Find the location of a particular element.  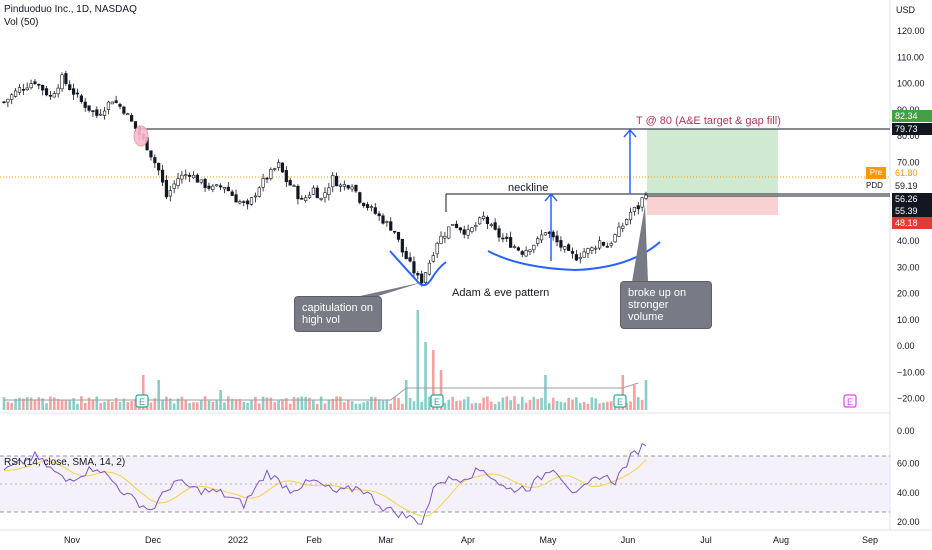

time-axis-tick: Dec is located at coordinates (153, 540).